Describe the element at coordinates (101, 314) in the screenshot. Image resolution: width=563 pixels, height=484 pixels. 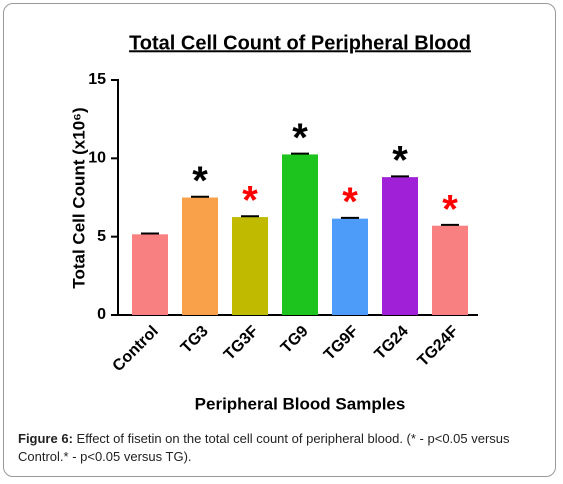
I see `y-tick-label: 0` at that location.